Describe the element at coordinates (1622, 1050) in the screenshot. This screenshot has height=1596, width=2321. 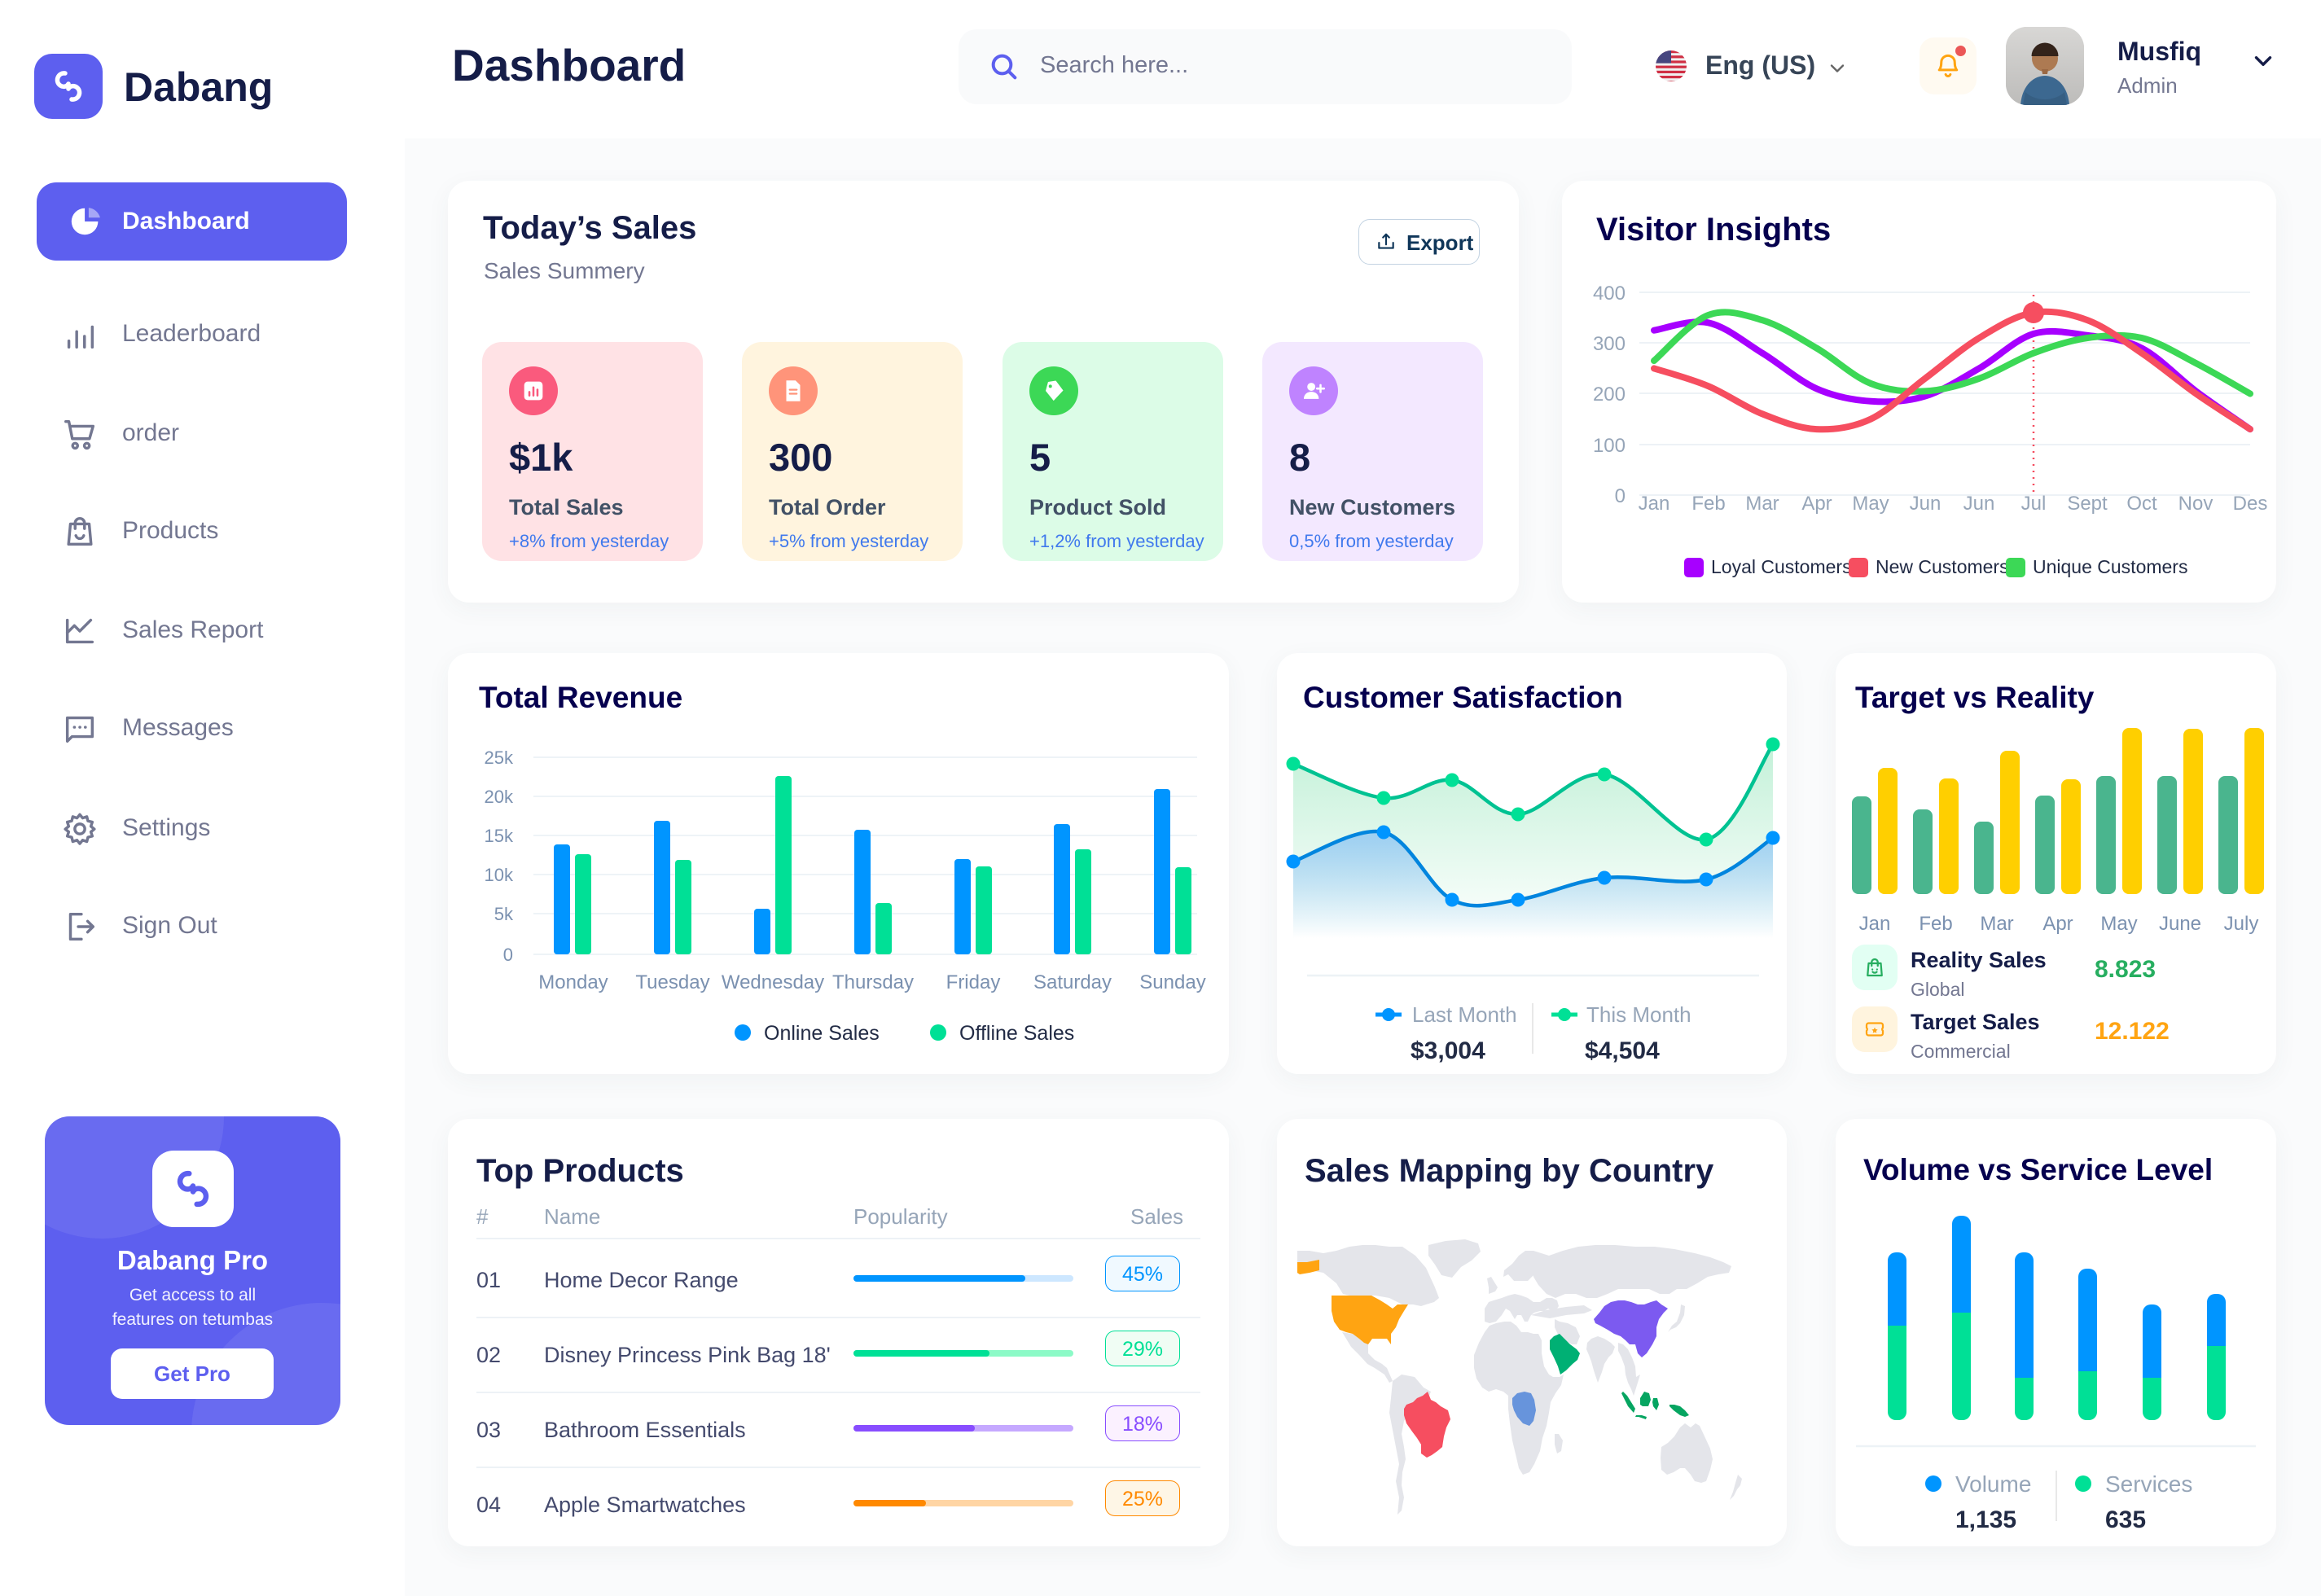
I see `svg-text: $4,504` at that location.